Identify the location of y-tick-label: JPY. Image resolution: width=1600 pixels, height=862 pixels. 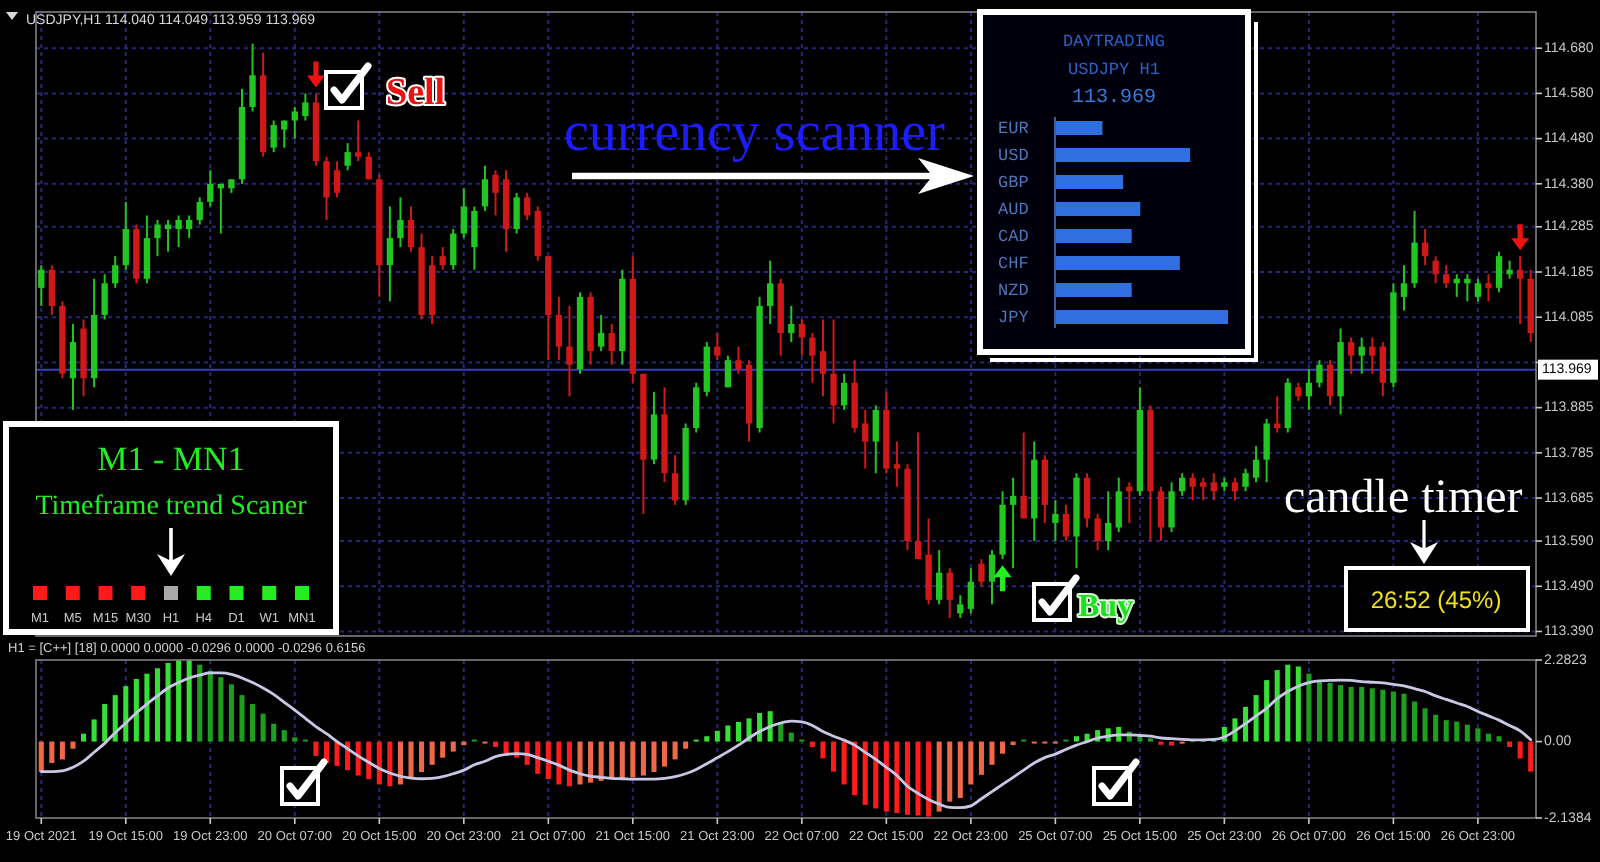
(1013, 317).